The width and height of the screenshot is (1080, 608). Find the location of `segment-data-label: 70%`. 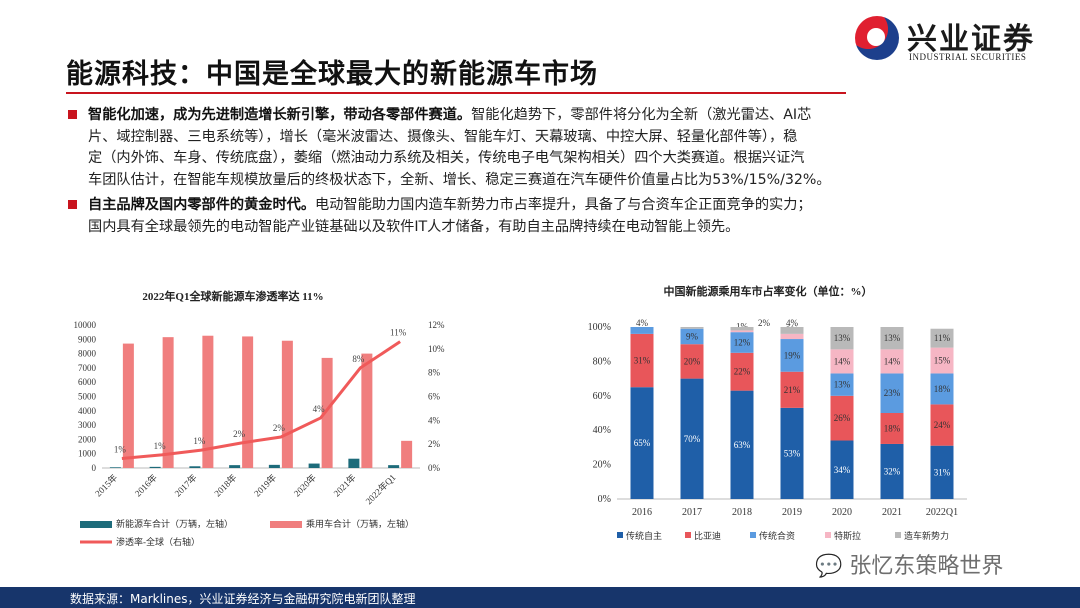

segment-data-label: 70% is located at coordinates (692, 439).